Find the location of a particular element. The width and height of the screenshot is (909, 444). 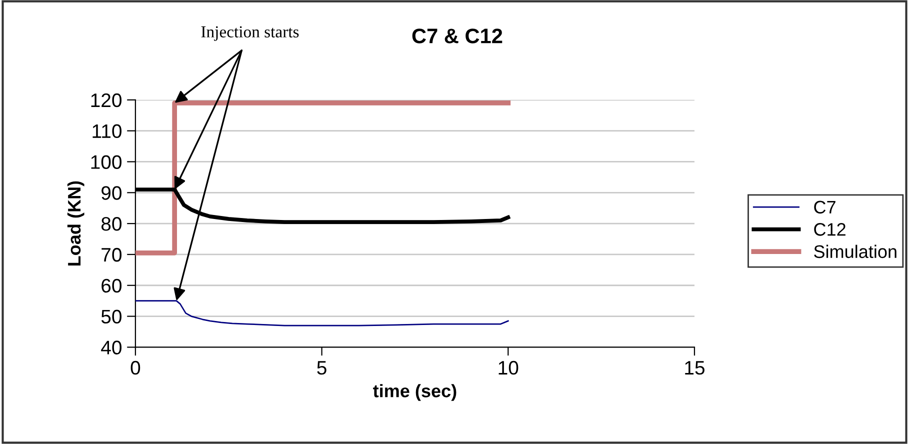

y-tick-label: 100 is located at coordinates (106, 162).